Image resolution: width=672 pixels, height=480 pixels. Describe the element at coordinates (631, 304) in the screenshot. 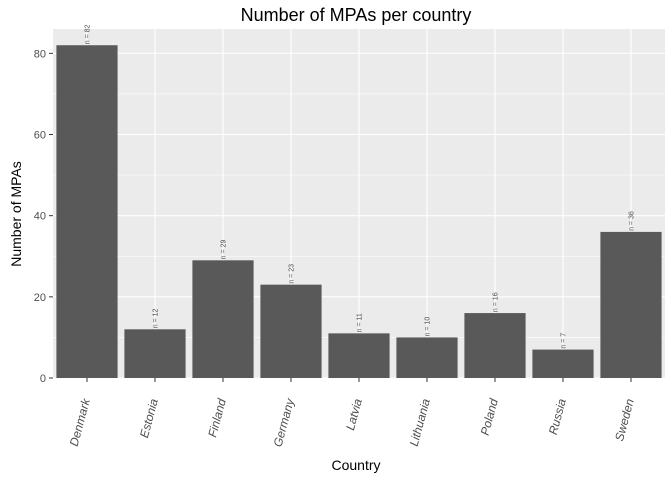

I see `bar-sweden` at that location.